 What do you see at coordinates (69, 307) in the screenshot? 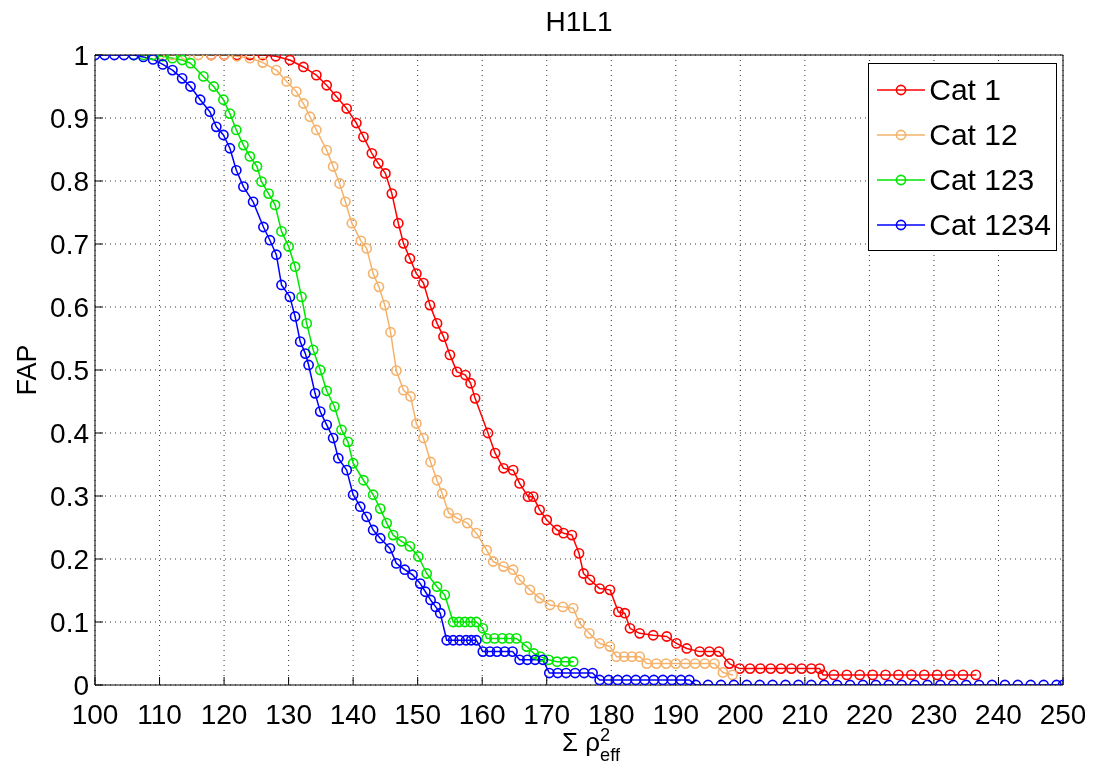
I see `y-tick-label: 0.6` at bounding box center [69, 307].